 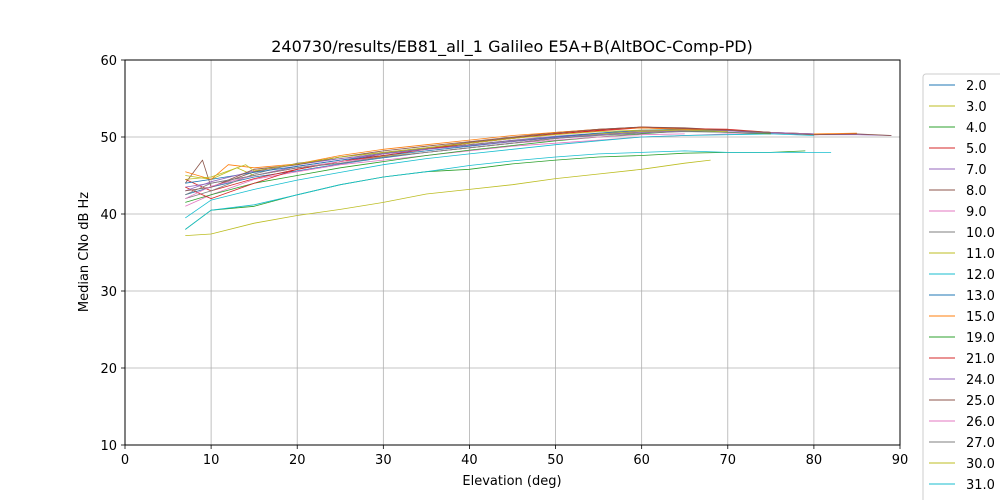 What do you see at coordinates (641, 460) in the screenshot?
I see `x-tick-label: 60` at bounding box center [641, 460].